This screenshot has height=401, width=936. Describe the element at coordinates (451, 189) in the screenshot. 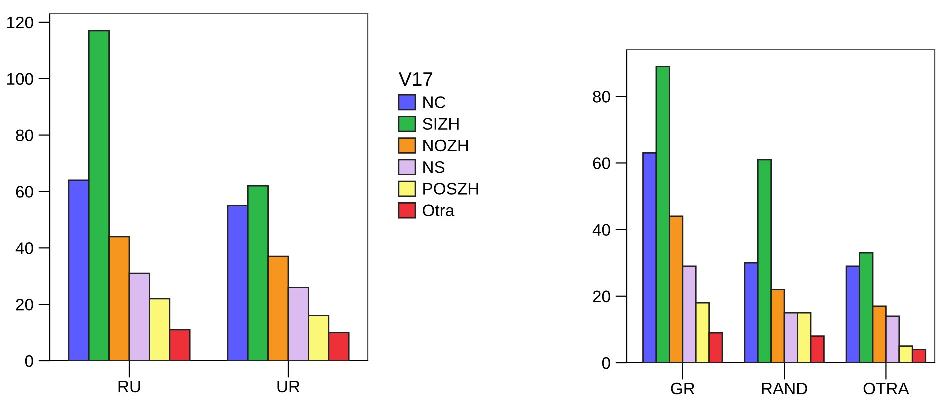

I see `legend-label: POSZH` at that location.